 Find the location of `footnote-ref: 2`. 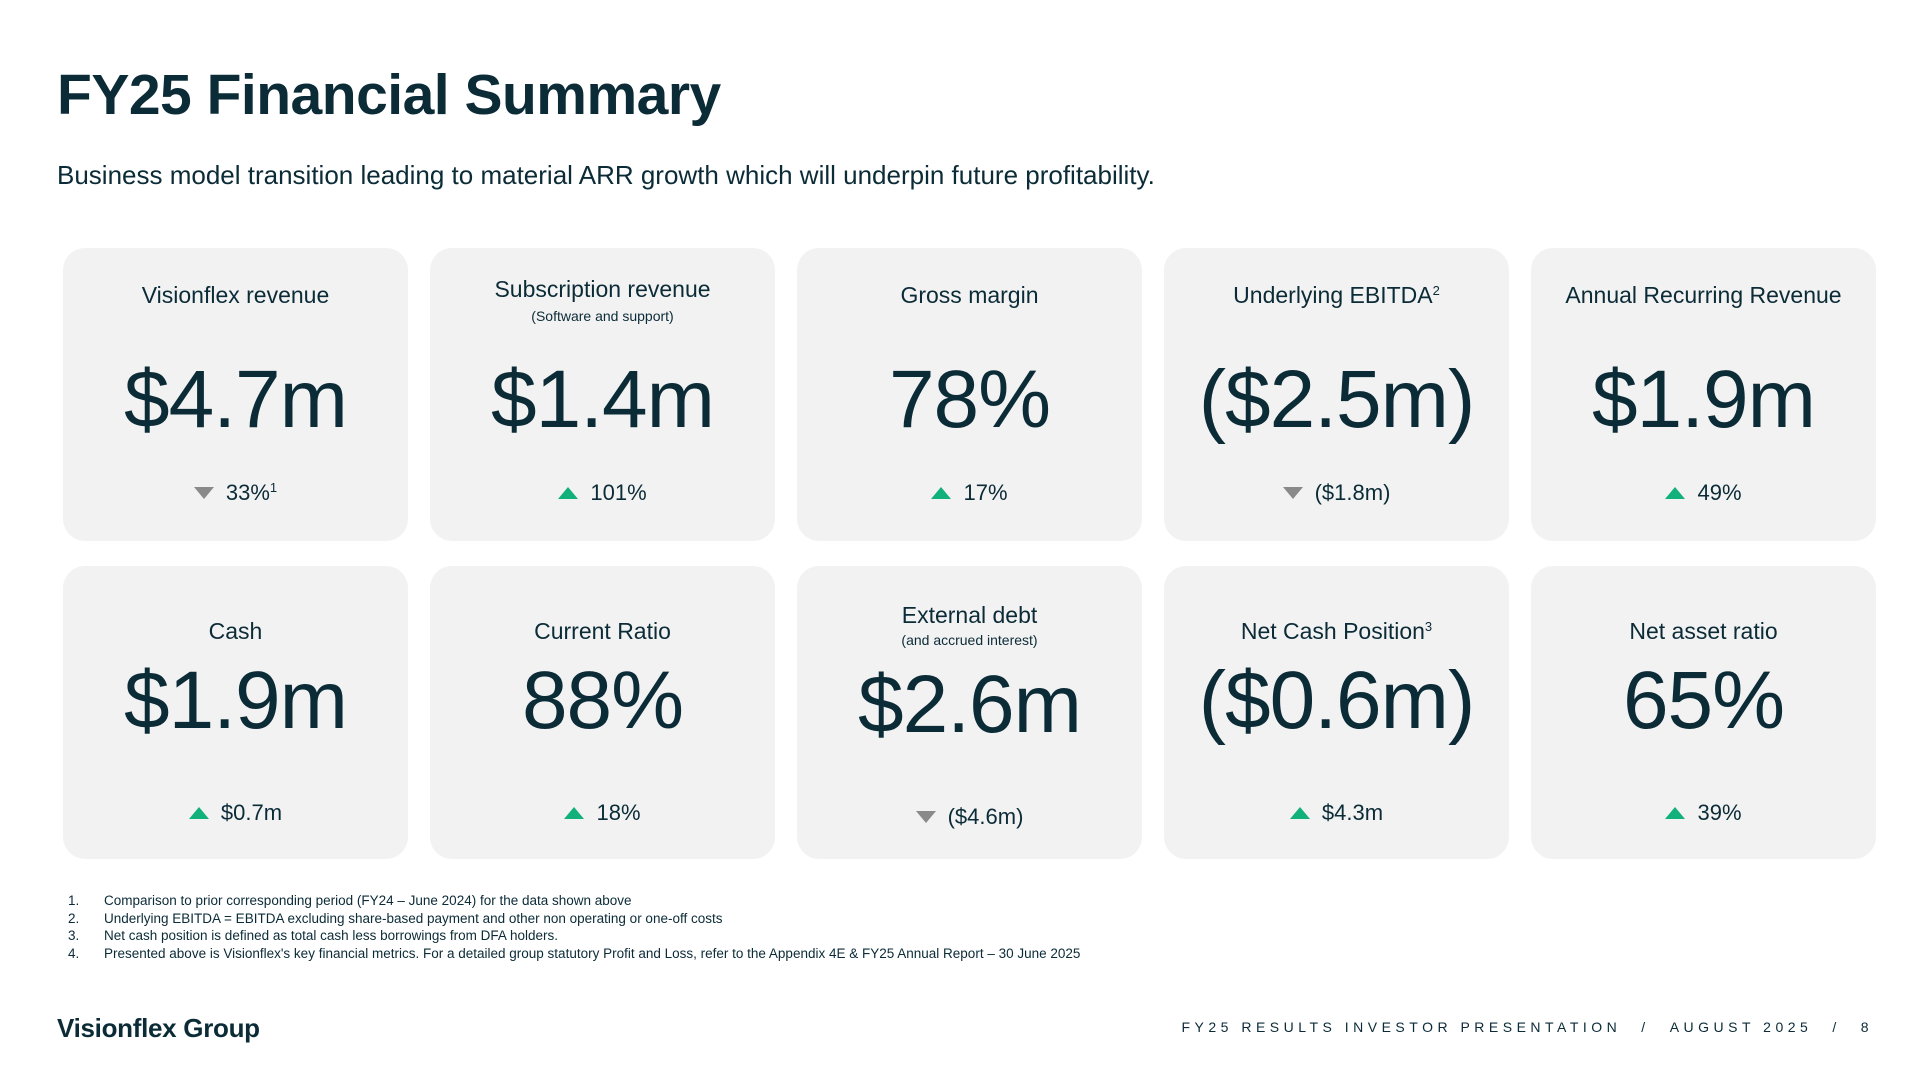

footnote-ref: 2 is located at coordinates (1436, 290).